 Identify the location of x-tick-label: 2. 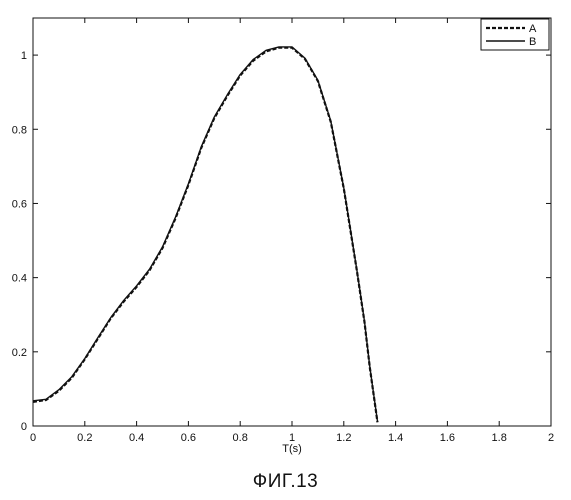
(551, 438).